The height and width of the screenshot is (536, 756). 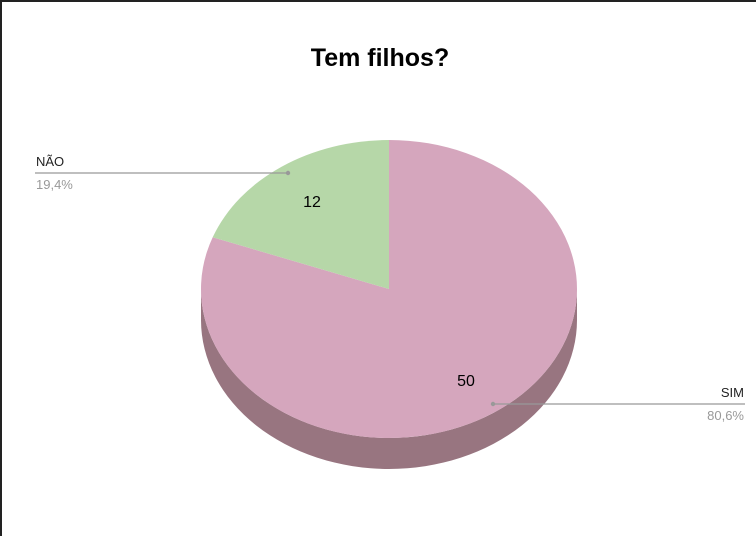 I want to click on category-label-nao: NÃO, so click(x=50, y=161).